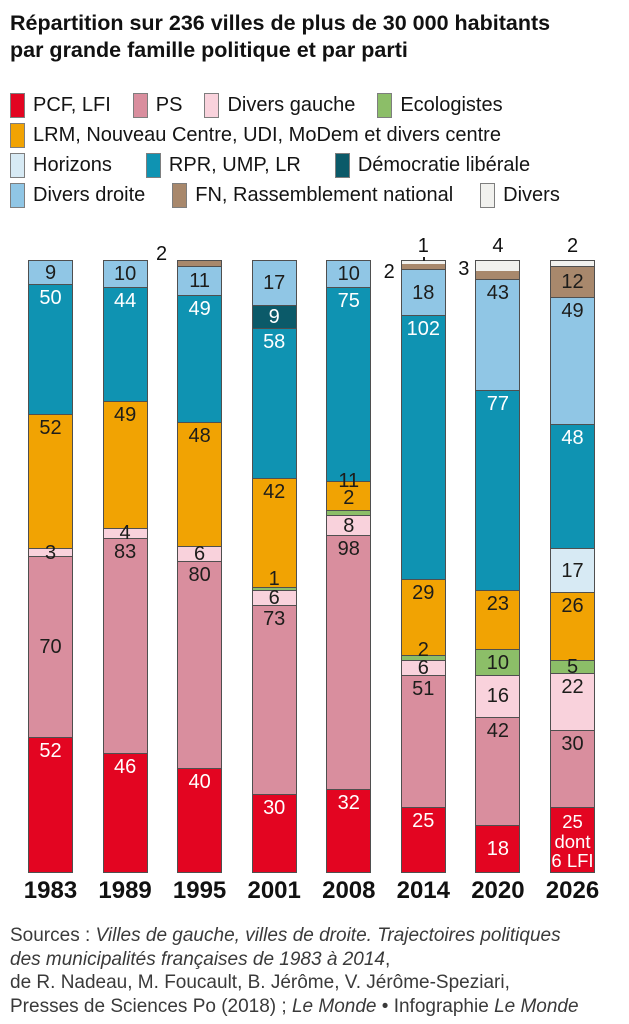 The image size is (629, 1024). I want to click on segment-ps: 83, so click(125, 645).